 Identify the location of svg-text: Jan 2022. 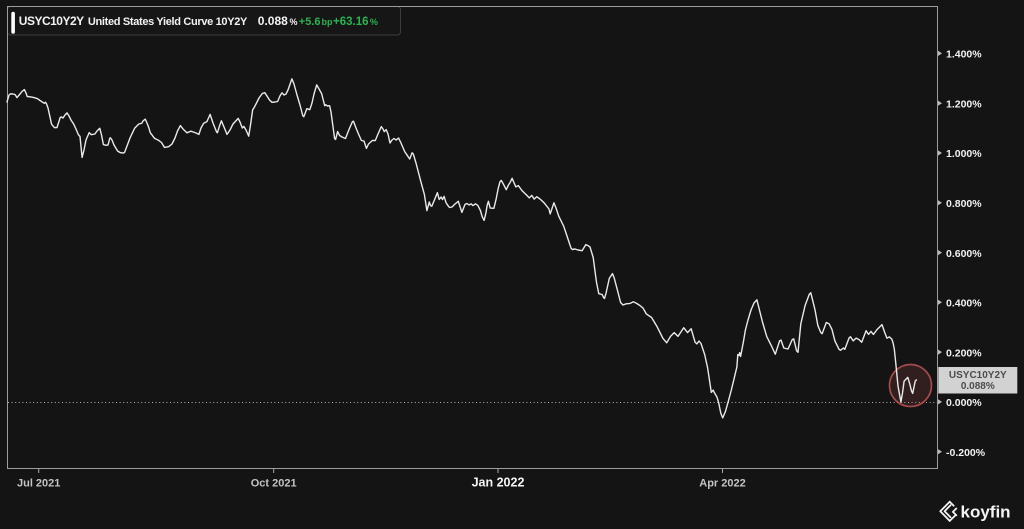
(498, 483).